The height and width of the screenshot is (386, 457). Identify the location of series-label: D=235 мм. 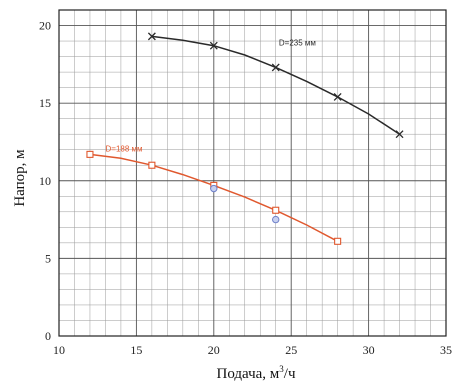
(297, 43).